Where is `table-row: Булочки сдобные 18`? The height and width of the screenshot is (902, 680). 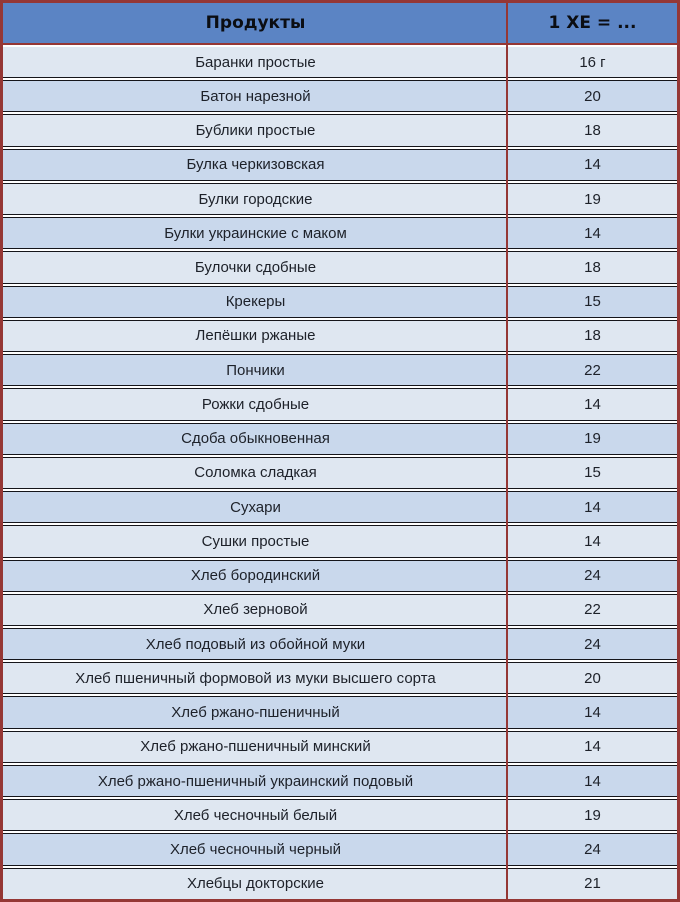 table-row: Булочки сдобные 18 is located at coordinates (340, 267).